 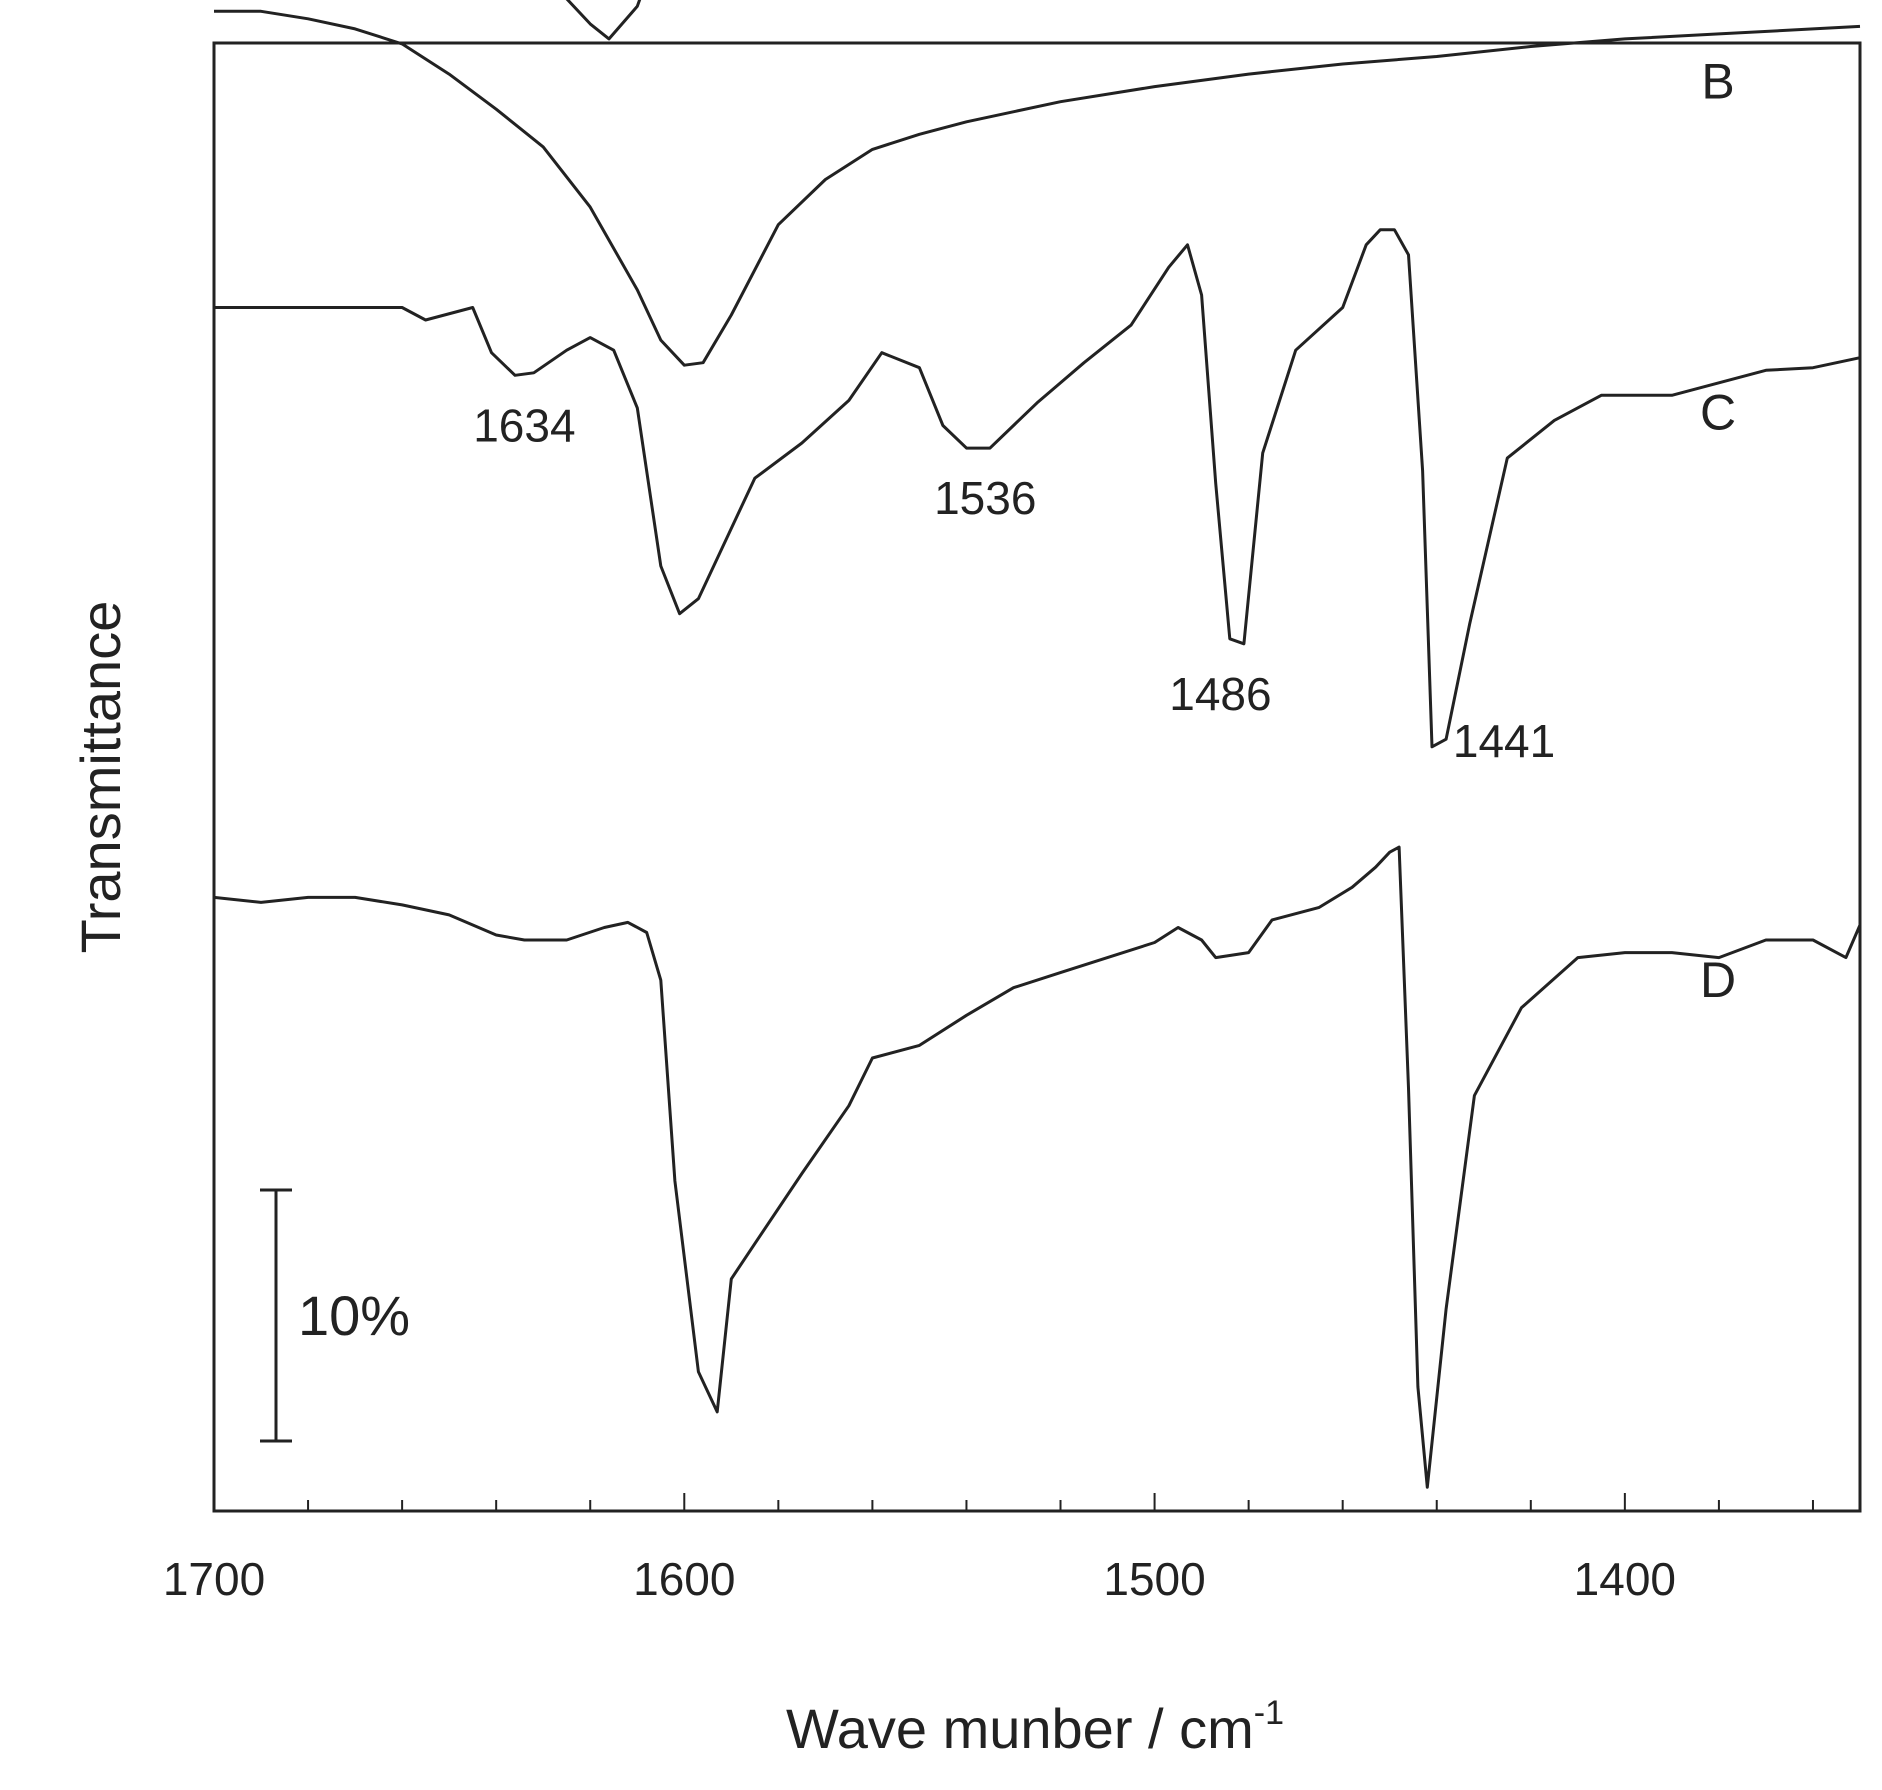 I want to click on x-tick-label-1500: 1500, so click(x=1154, y=1579).